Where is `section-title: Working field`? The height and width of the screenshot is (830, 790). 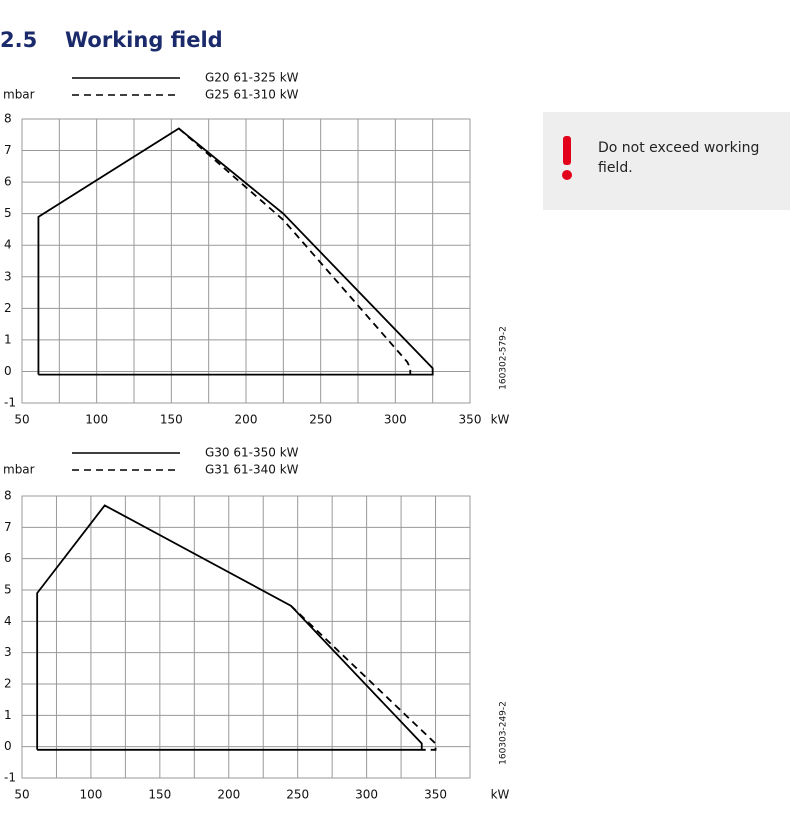
section-title: Working field is located at coordinates (144, 40).